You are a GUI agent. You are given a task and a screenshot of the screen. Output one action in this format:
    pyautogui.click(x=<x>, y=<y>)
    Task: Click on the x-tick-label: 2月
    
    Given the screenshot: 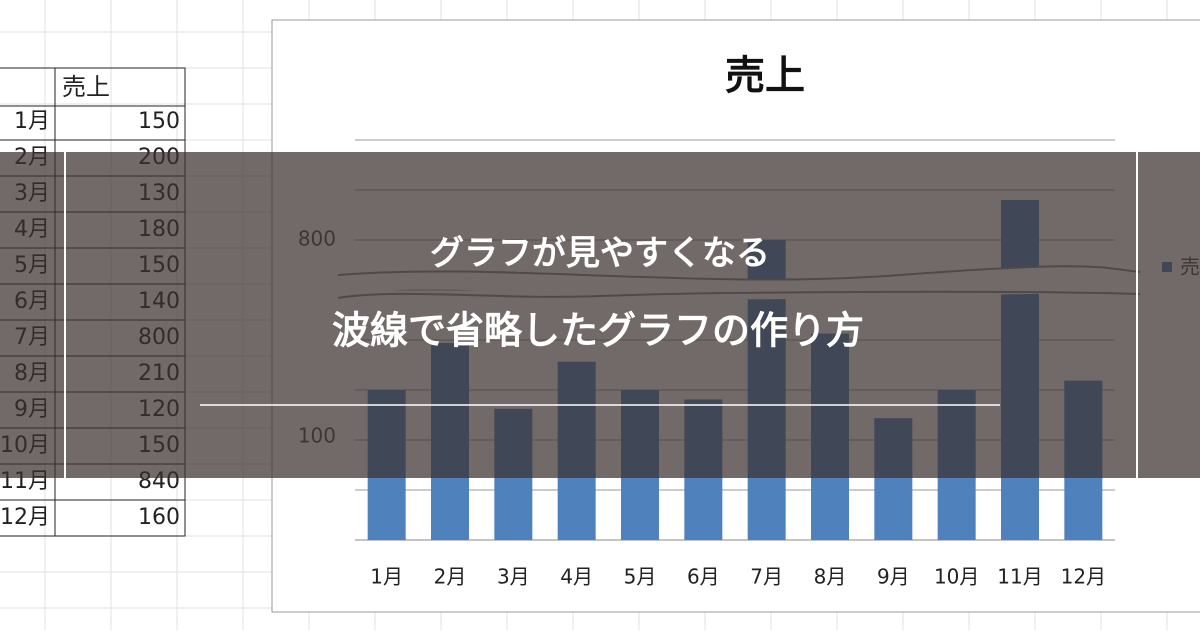 What is the action you would take?
    pyautogui.click(x=450, y=577)
    